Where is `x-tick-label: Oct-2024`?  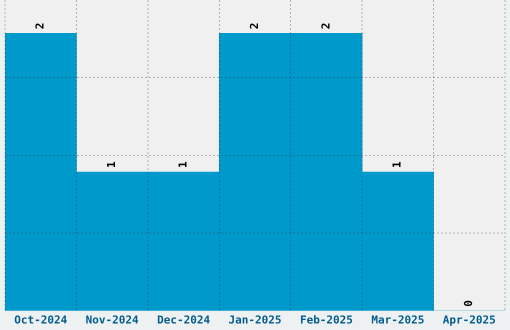
x-tick-label: Oct-2024 is located at coordinates (41, 319).